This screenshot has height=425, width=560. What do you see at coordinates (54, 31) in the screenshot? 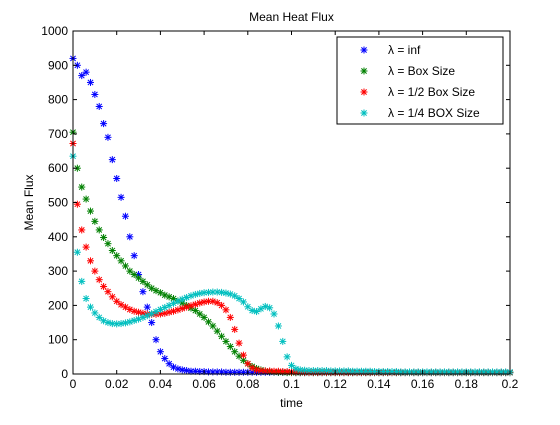
I see `y-tick-label: 1000` at bounding box center [54, 31].